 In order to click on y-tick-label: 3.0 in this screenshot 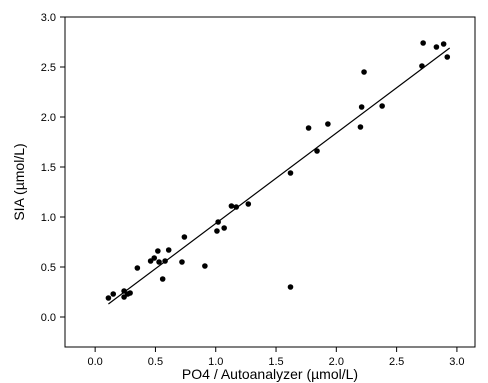, I will do `click(48, 18)`.